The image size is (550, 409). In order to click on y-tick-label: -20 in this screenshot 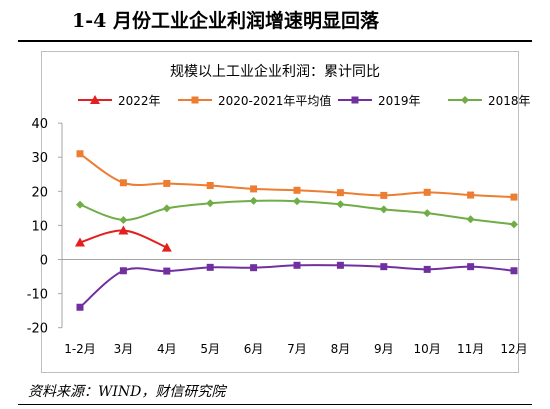, I will do `click(37, 329)`.